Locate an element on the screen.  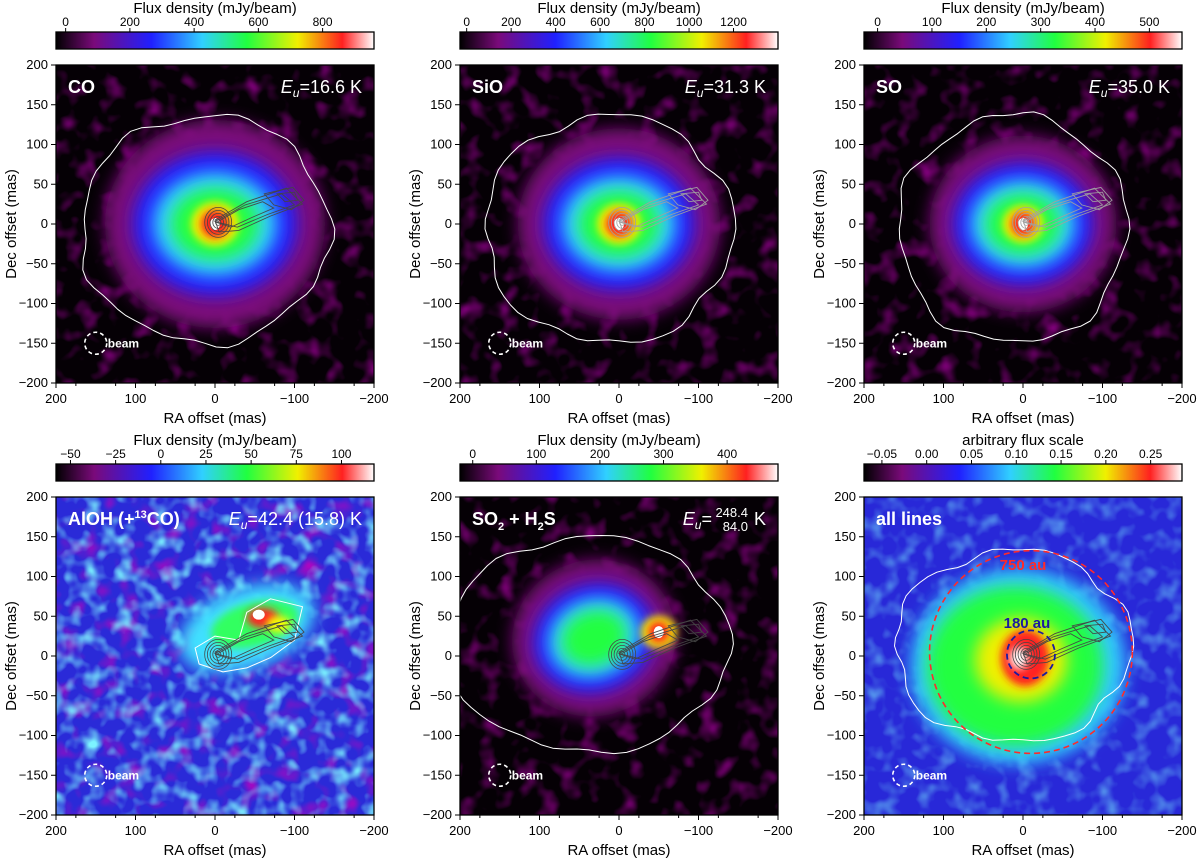
colorbar-tick-label: 1200 is located at coordinates (733, 22).